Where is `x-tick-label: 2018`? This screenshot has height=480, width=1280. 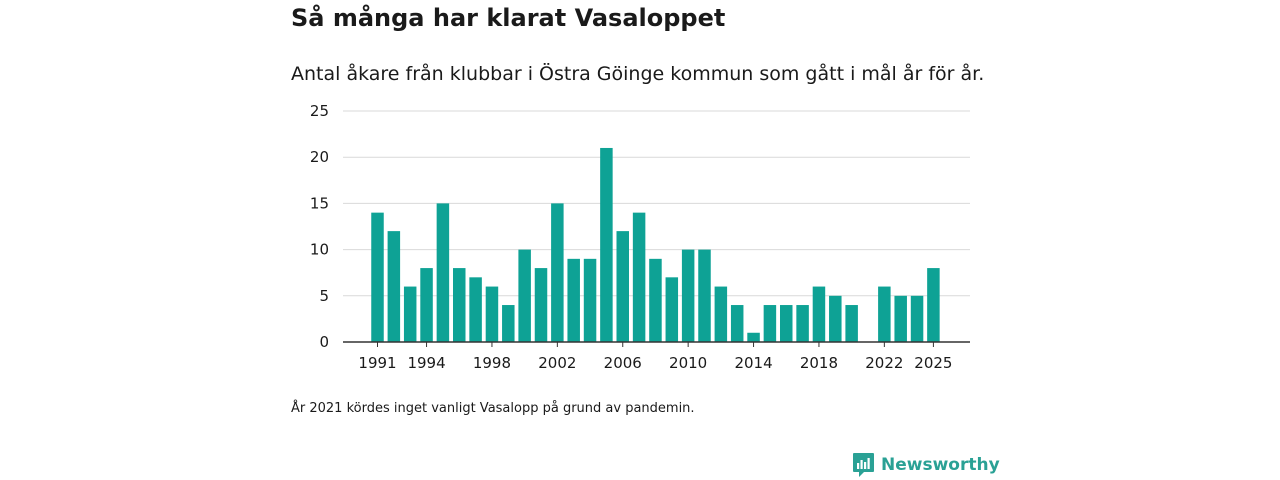 x-tick-label: 2018 is located at coordinates (819, 363).